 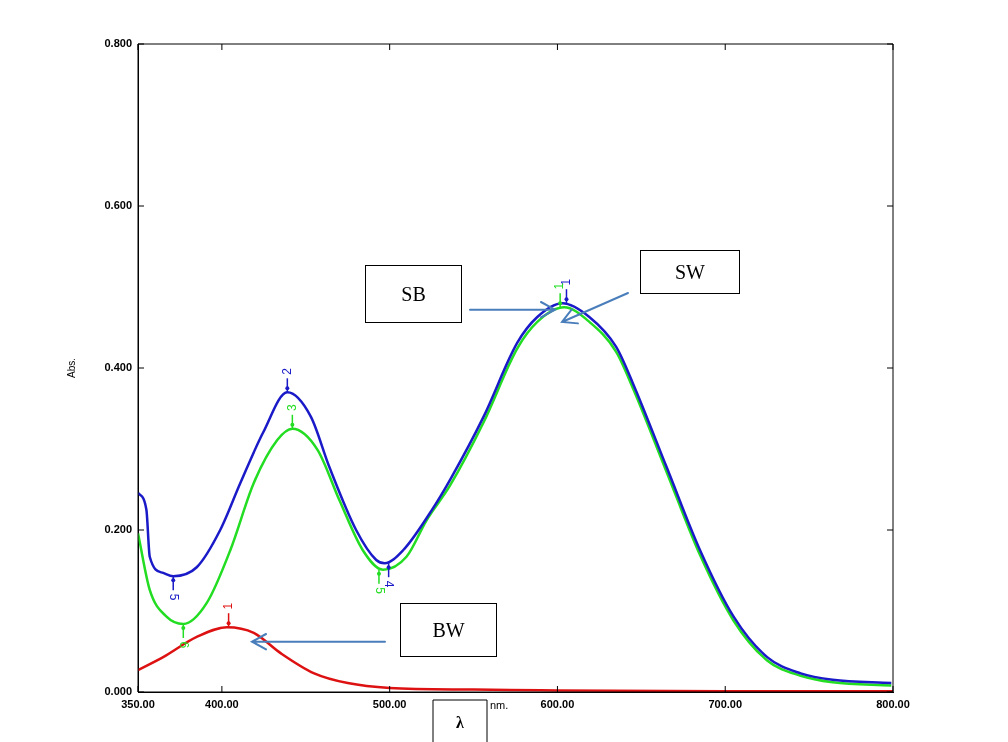 I want to click on y-tick-label: 0.400, so click(x=118, y=367).